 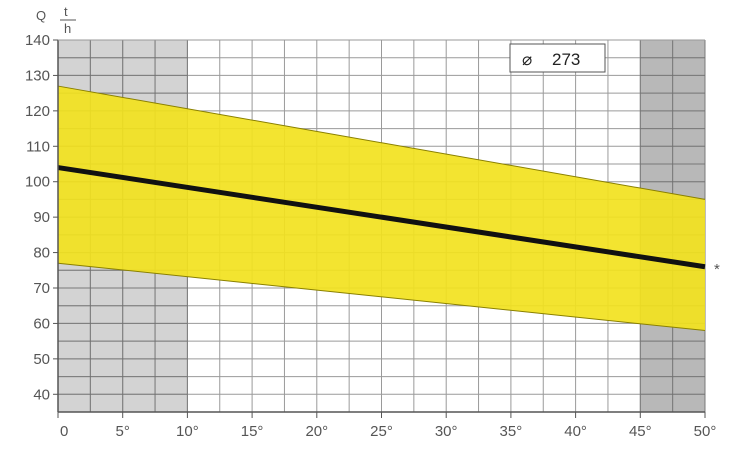 What do you see at coordinates (381, 297) in the screenshot?
I see `band-lower-edge` at bounding box center [381, 297].